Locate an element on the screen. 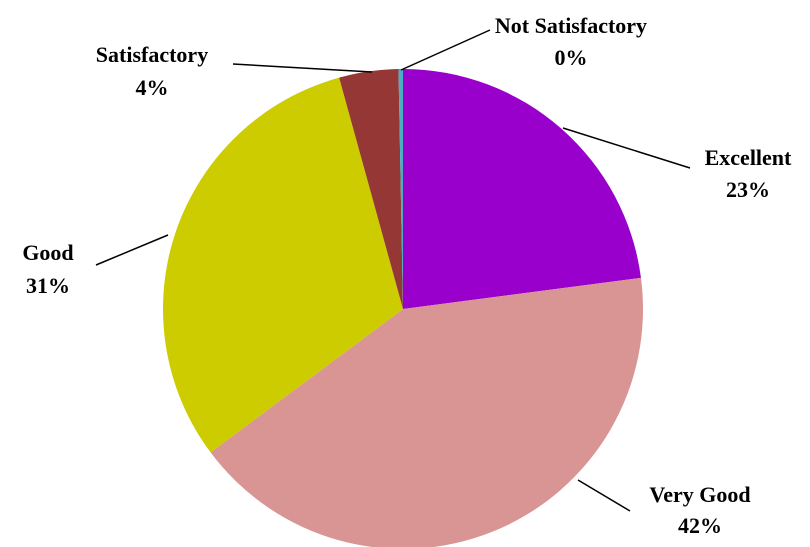 The height and width of the screenshot is (547, 810). slice-label: Not Satisfactory is located at coordinates (571, 25).